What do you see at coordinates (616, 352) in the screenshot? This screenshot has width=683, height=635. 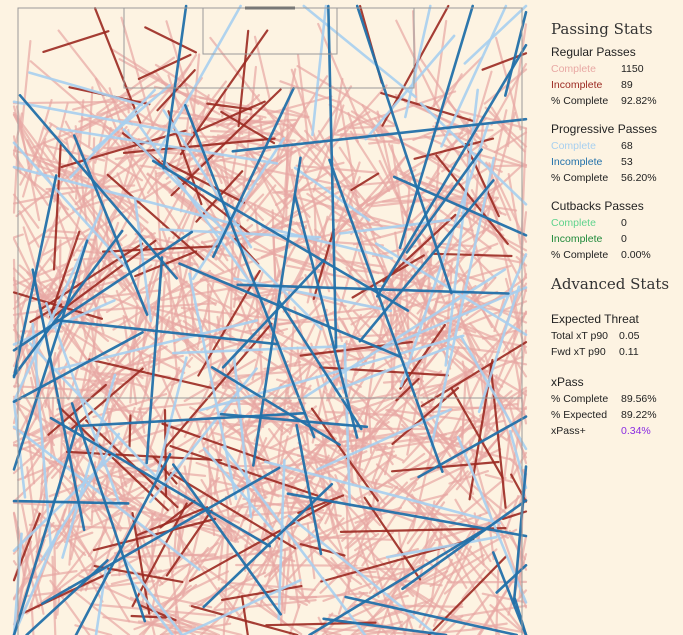 I see `fwd-xt-row: Fwd xT p90 0.11` at bounding box center [616, 352].